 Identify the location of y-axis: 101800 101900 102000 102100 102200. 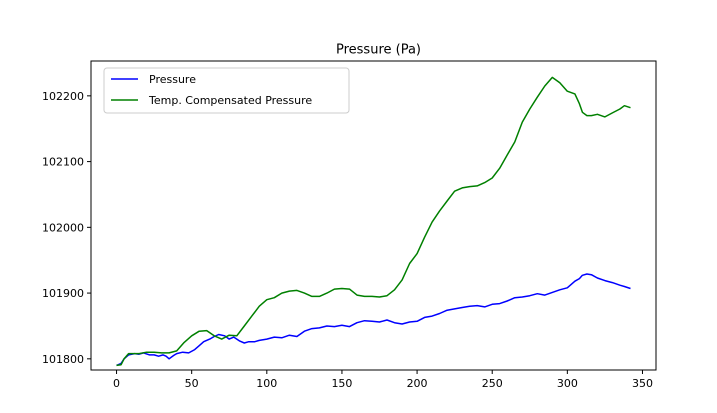
(66, 228).